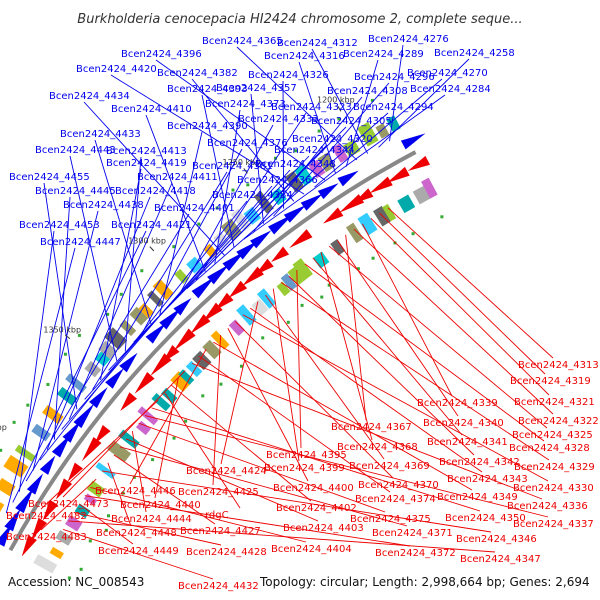 This screenshot has height=600, width=600. Describe the element at coordinates (377, 447) in the screenshot. I see `reverse-gene-label: Bcen2424_4368` at that location.